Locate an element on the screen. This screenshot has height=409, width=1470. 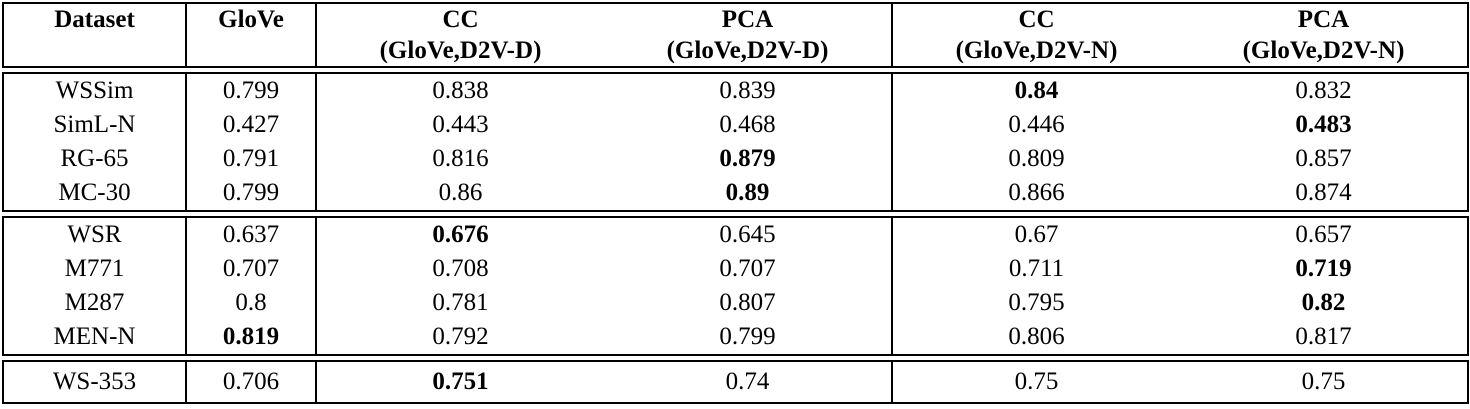
score-cell: 0.817 is located at coordinates (1323, 336).